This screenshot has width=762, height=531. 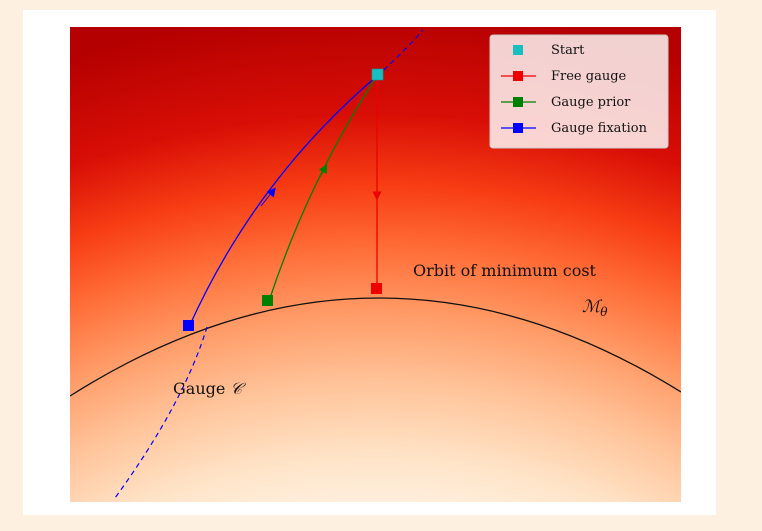 I want to click on legend-box, so click(x=579, y=91).